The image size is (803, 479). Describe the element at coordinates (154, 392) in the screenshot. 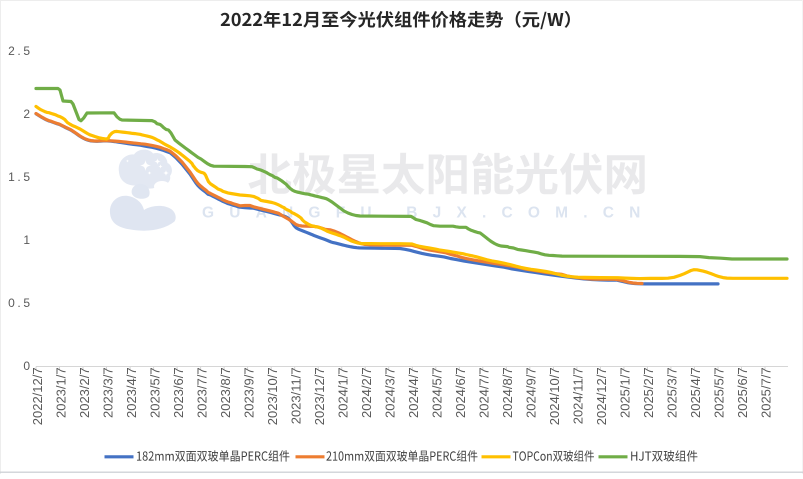

I see `svg-text: 2023/5/7` at that location.